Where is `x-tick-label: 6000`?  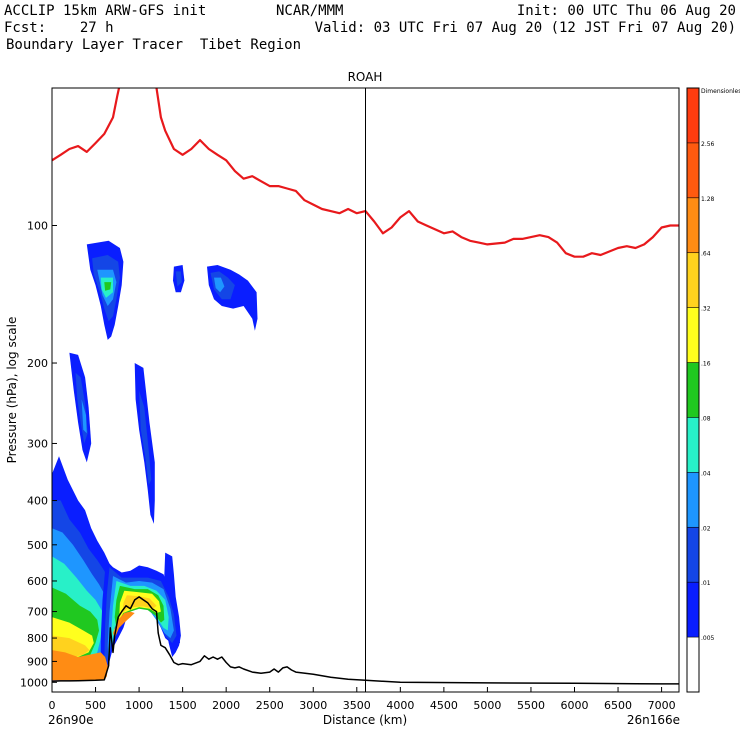
x-tick-label: 6000 is located at coordinates (575, 705).